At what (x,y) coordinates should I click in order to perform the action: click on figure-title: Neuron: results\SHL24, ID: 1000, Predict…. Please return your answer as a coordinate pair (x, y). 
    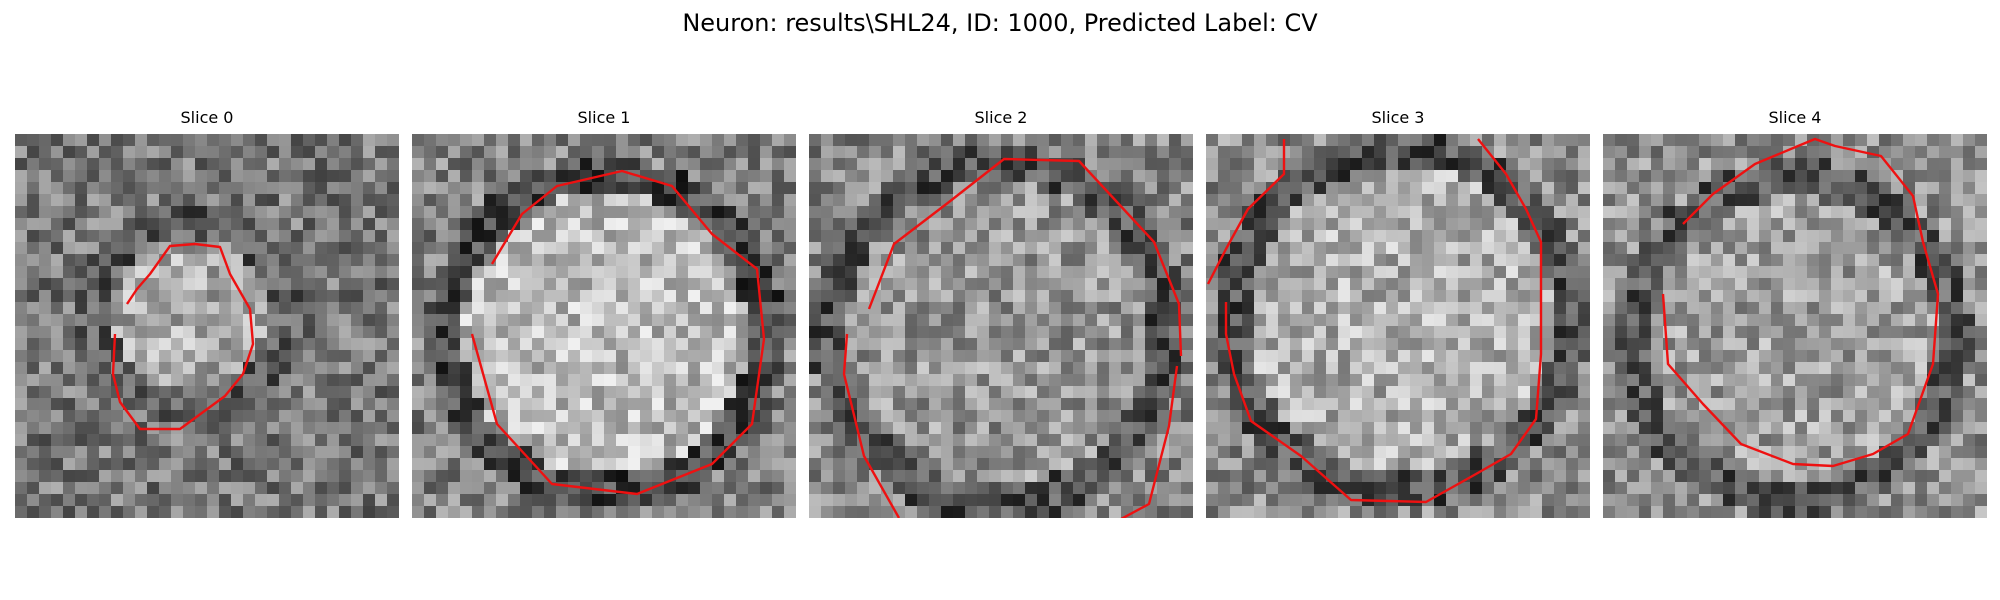
    Looking at the image, I should click on (1000, 23).